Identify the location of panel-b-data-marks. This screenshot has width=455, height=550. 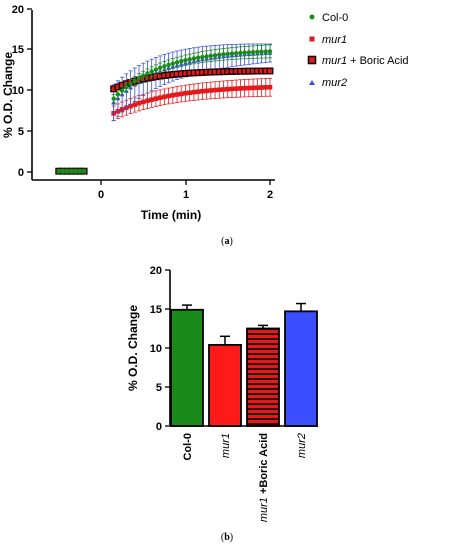
(244, 364).